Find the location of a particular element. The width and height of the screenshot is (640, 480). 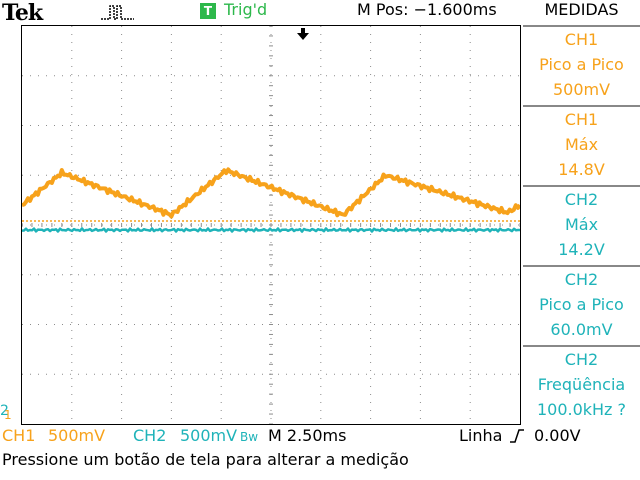

measurement-4: CH2 Pico a Pico 60.0mV is located at coordinates (581, 305).